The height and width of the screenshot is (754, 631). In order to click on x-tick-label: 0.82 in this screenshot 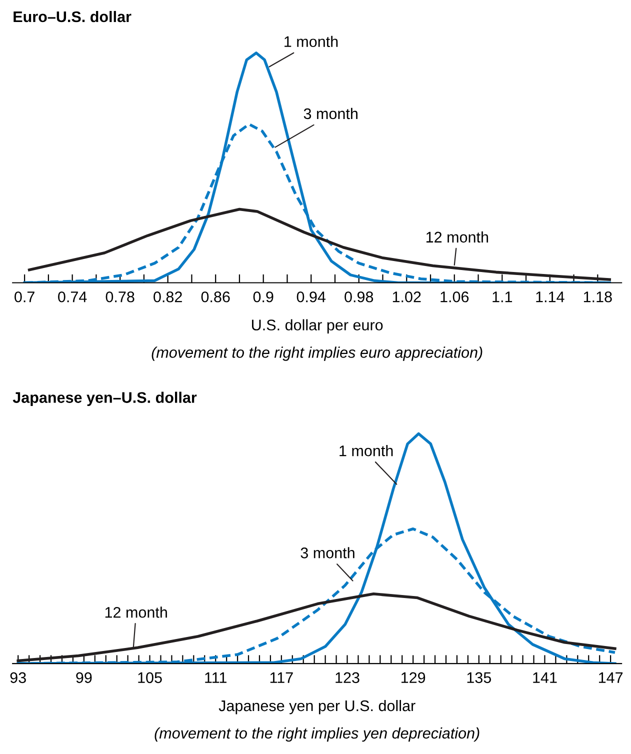, I will do `click(168, 296)`.